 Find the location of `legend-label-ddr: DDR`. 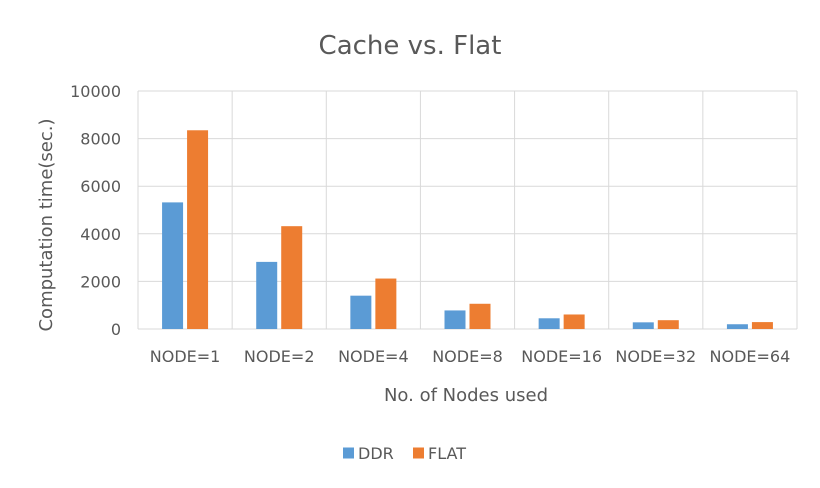

legend-label-ddr: DDR is located at coordinates (376, 453).